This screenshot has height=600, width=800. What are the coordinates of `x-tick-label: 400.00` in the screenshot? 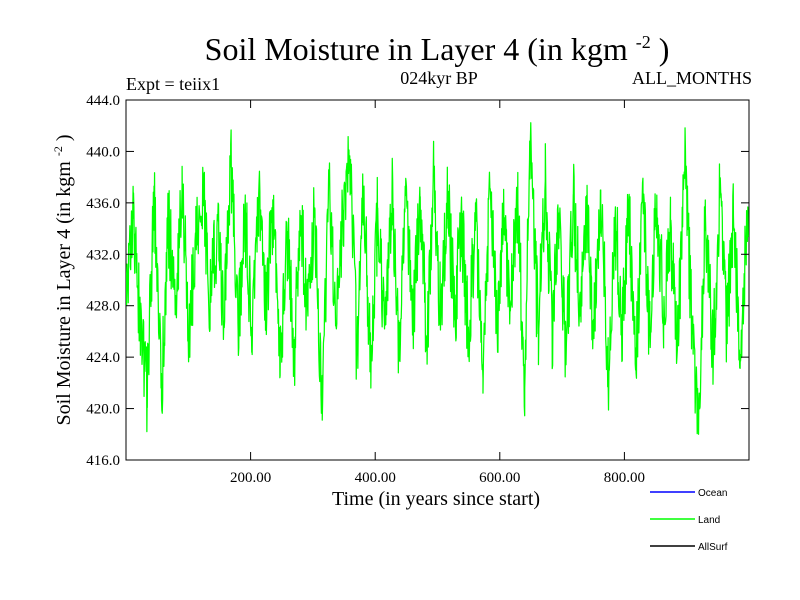 It's located at (375, 478).